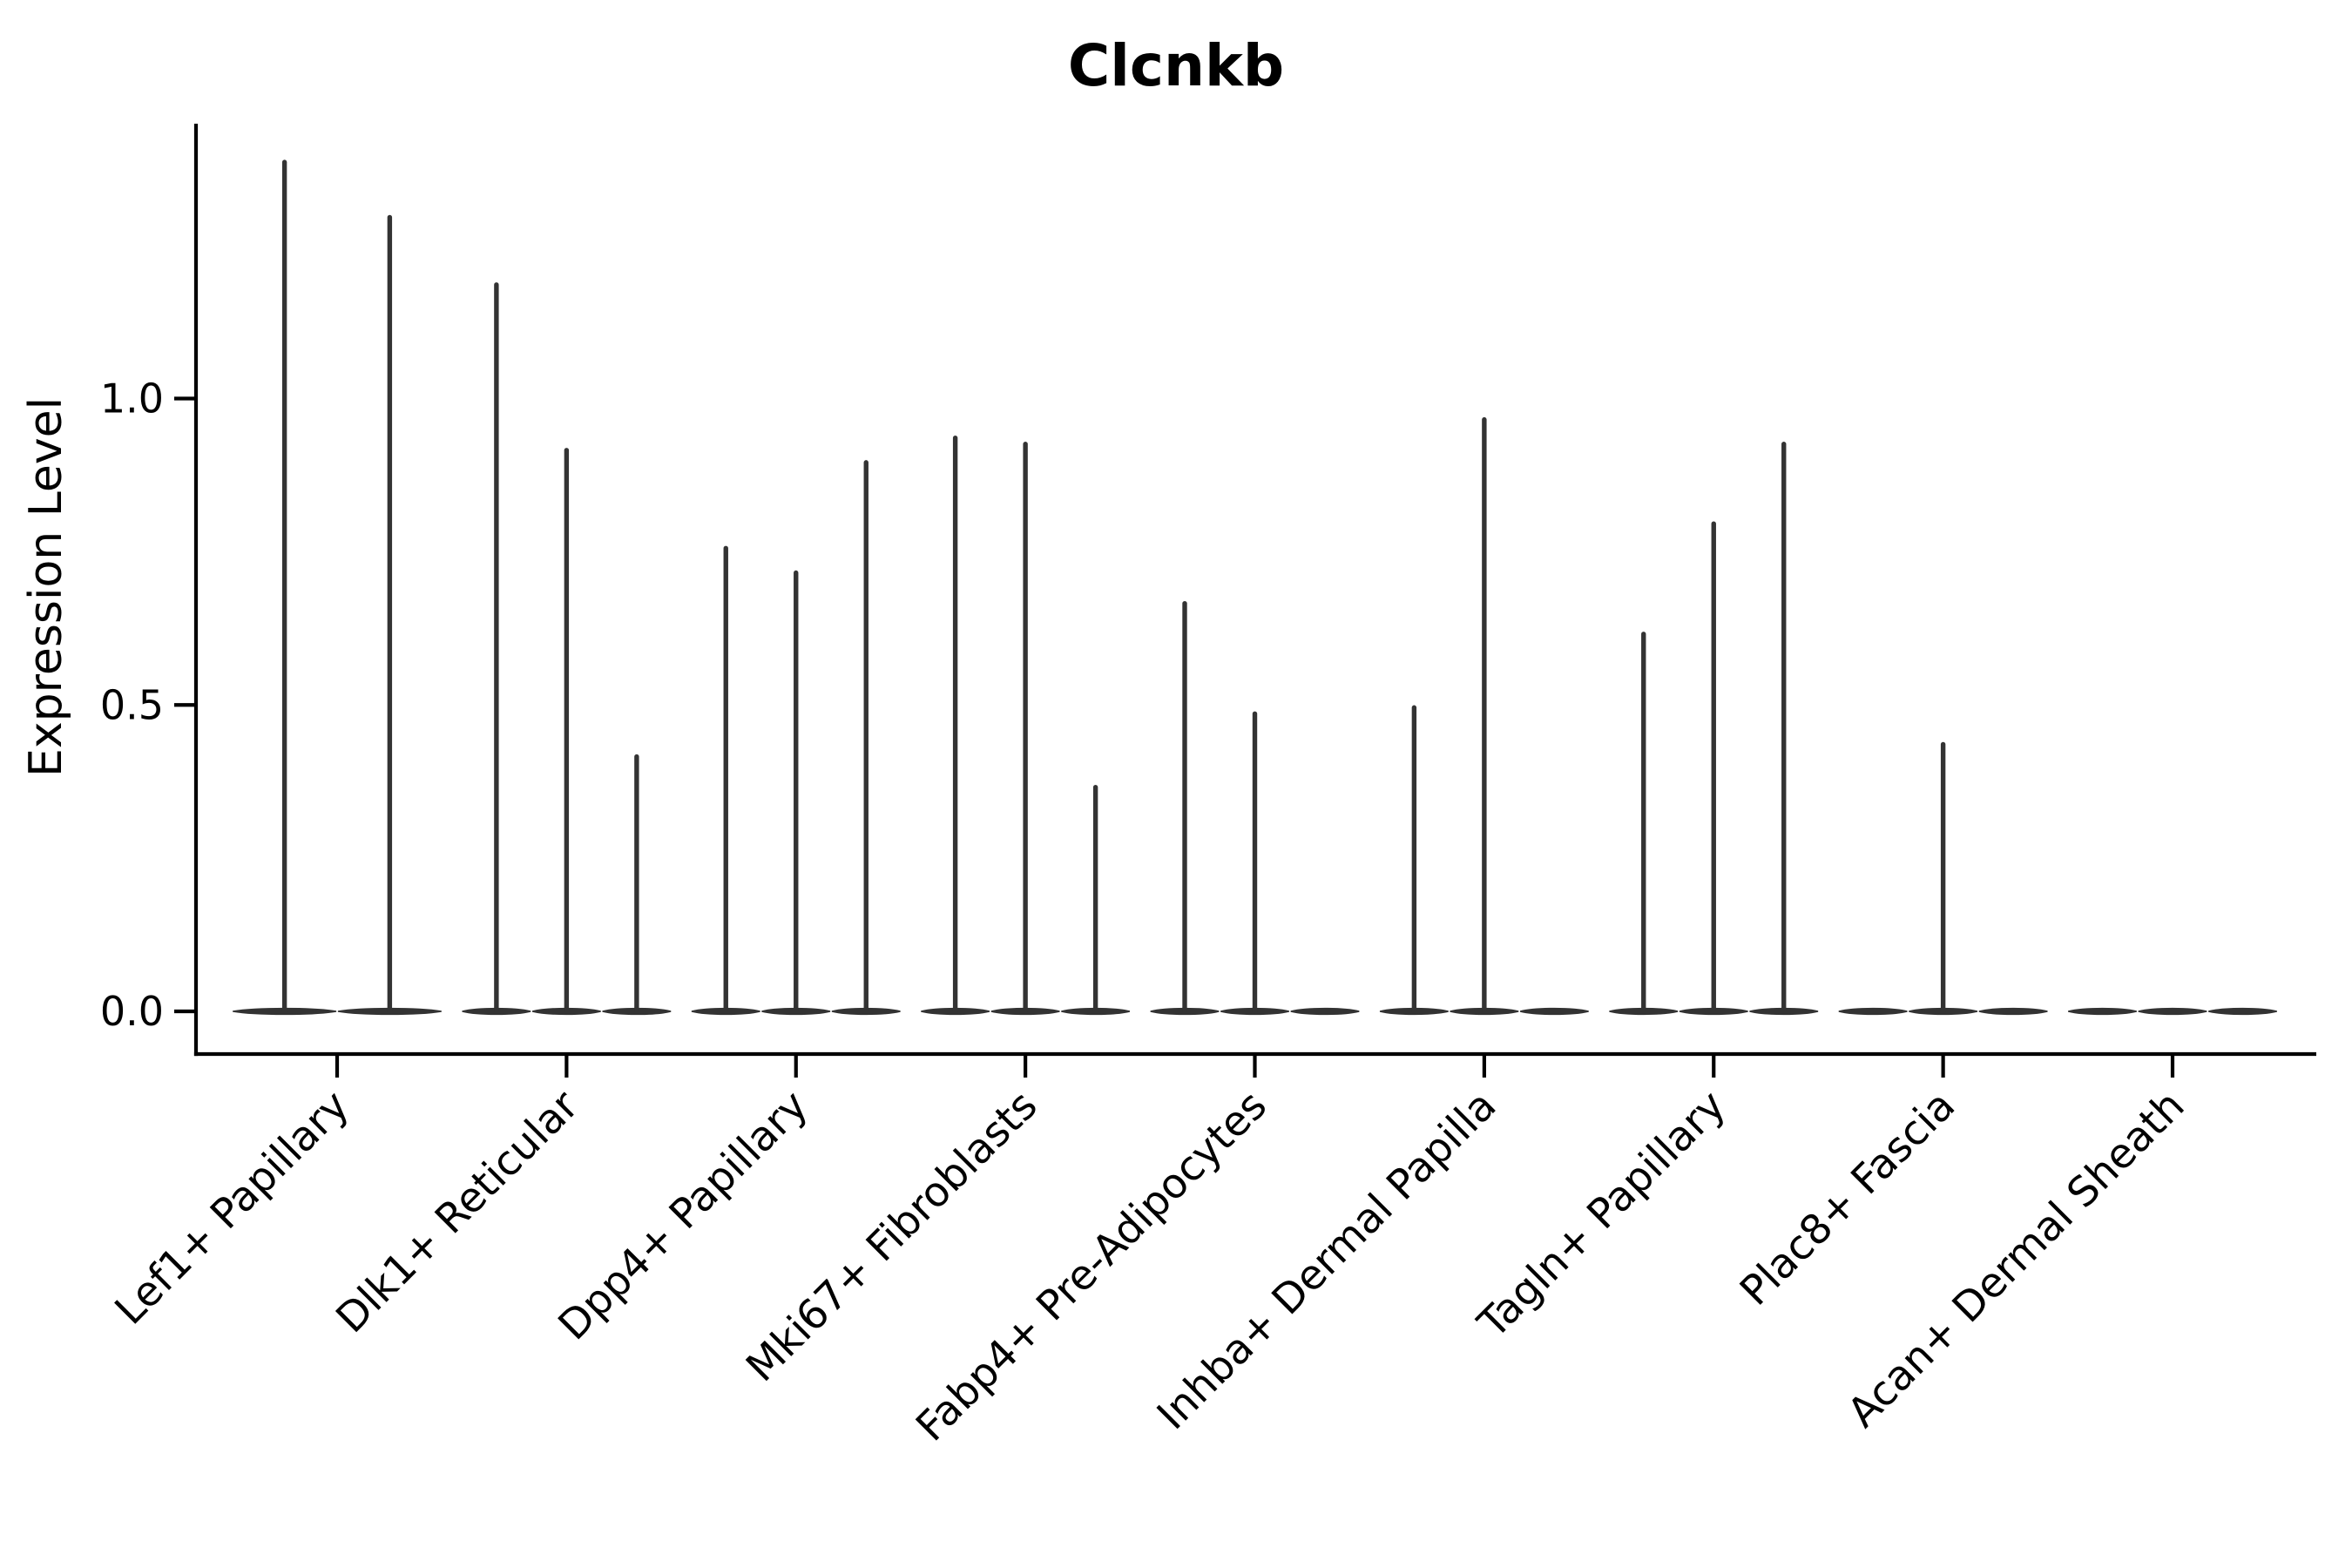  What do you see at coordinates (132, 398) in the screenshot?
I see `y-tick-label: 1.0` at bounding box center [132, 398].